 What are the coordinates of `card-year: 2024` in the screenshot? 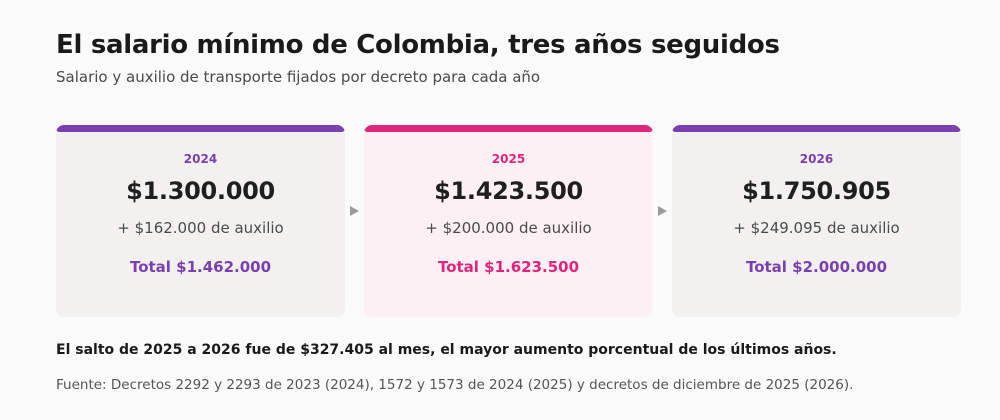 It's located at (200, 159).